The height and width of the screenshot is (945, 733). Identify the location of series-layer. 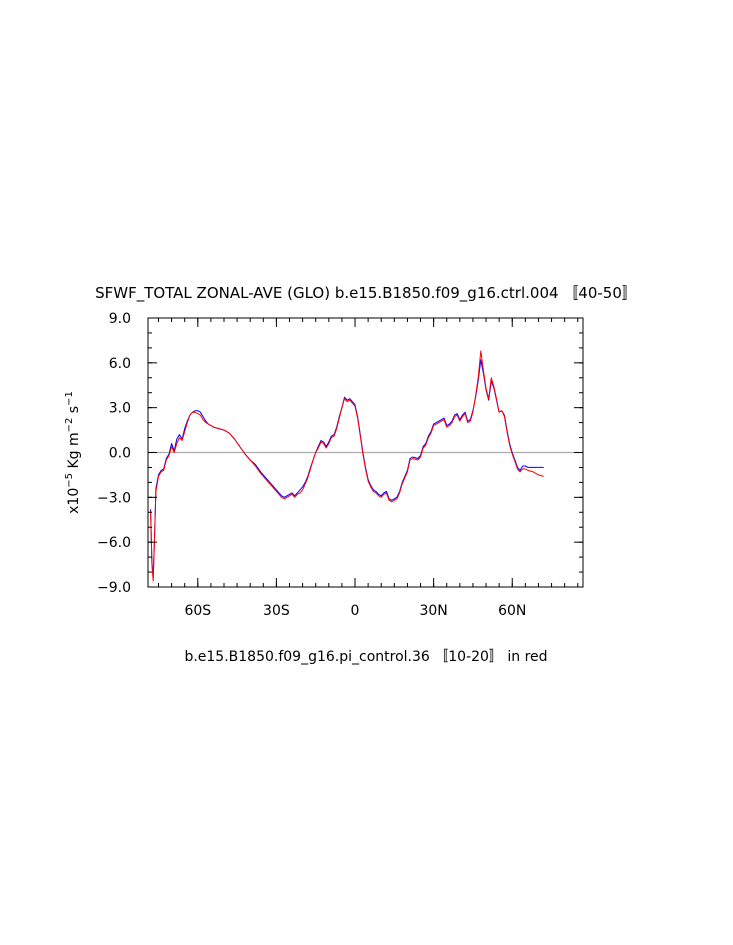
(347, 466).